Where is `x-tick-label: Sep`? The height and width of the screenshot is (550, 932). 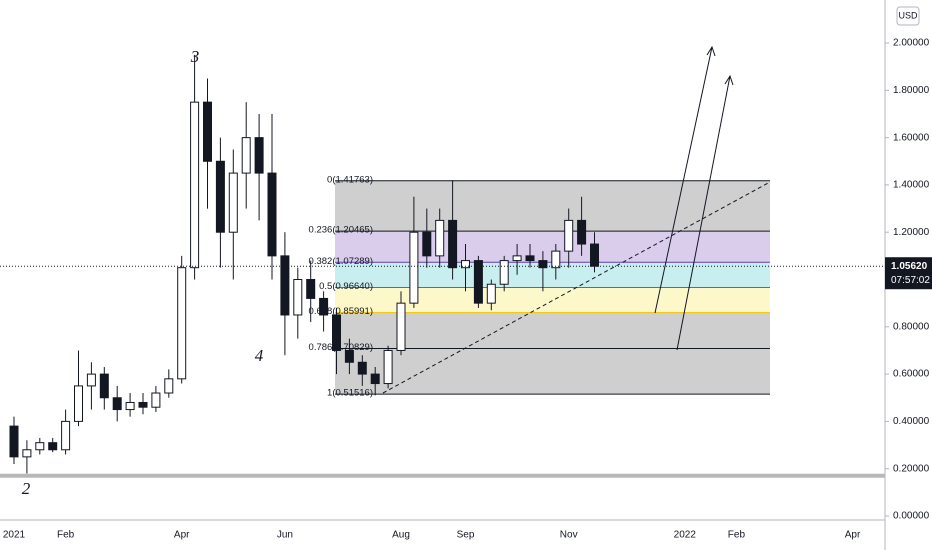
x-tick-label: Sep is located at coordinates (466, 535).